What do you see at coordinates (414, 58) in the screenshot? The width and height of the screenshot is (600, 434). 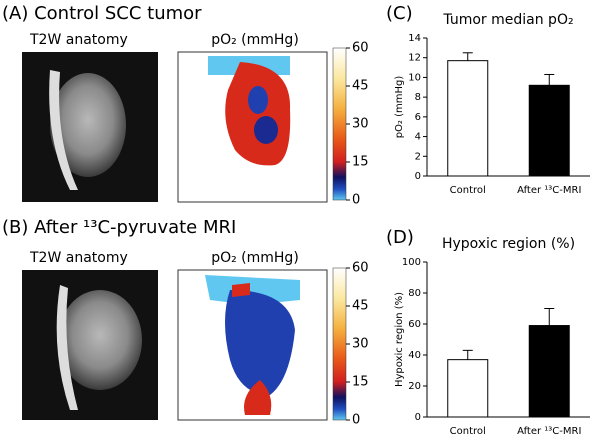 I see `y-tick-label: 12` at bounding box center [414, 58].